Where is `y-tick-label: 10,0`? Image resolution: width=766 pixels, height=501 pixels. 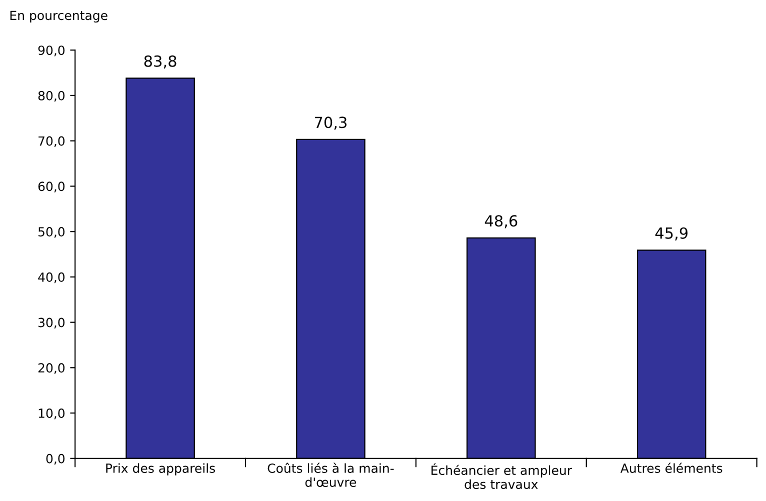
y-tick-label: 10,0 is located at coordinates (51, 414).